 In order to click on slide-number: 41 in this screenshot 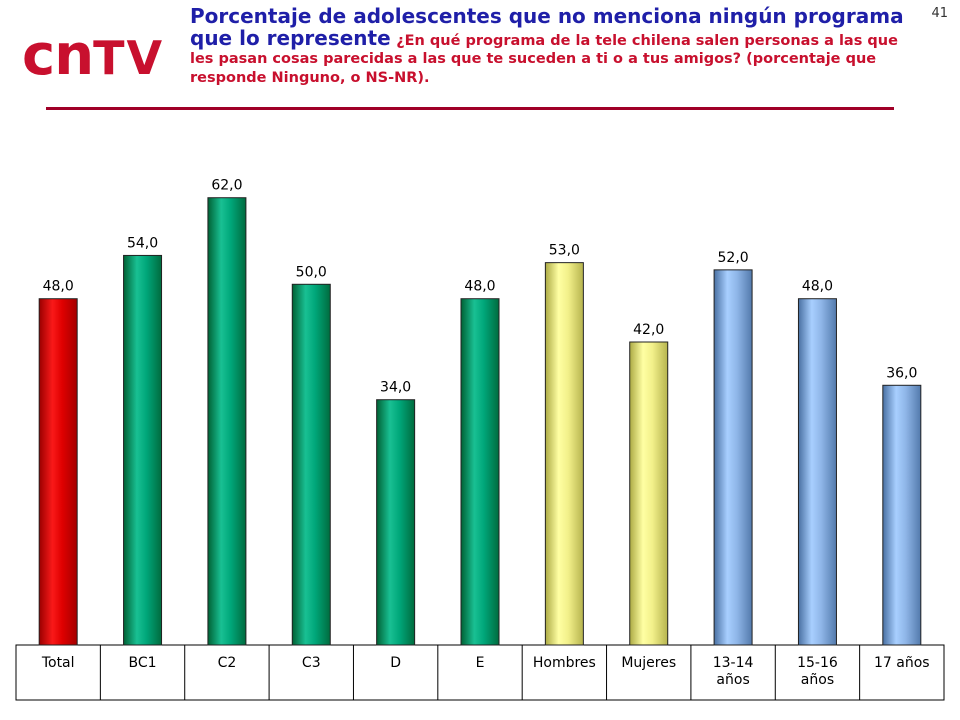, I will do `click(939, 13)`.